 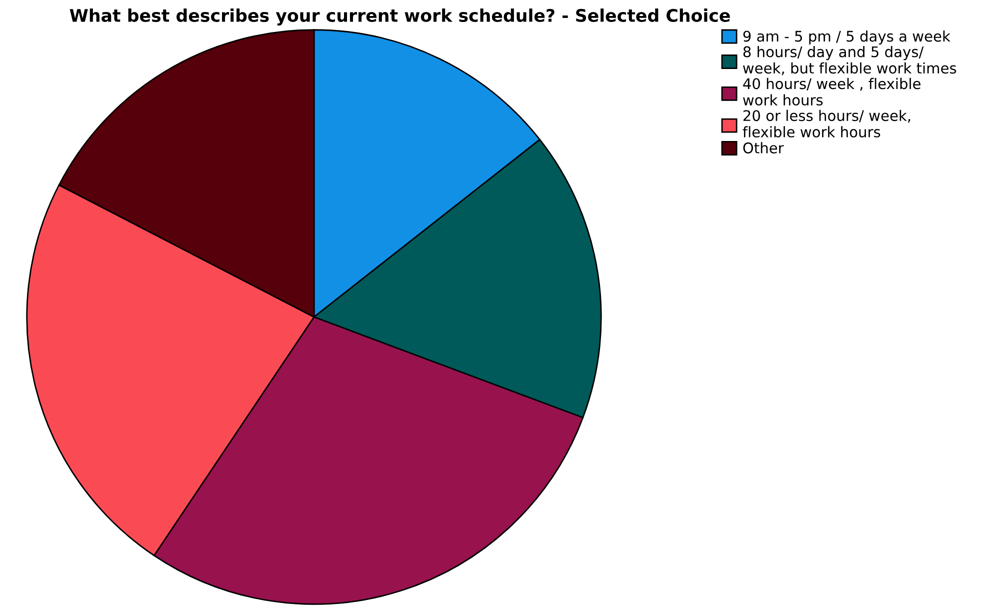 I want to click on legend-label: 40 hours/ week , flexible work hours, so click(x=831, y=92).